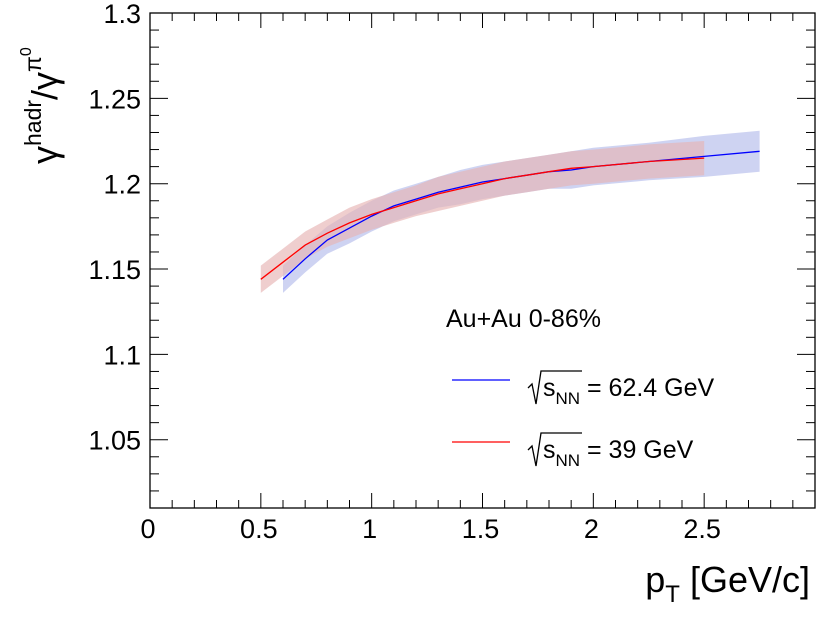  I want to click on line-39-gev, so click(482, 218).